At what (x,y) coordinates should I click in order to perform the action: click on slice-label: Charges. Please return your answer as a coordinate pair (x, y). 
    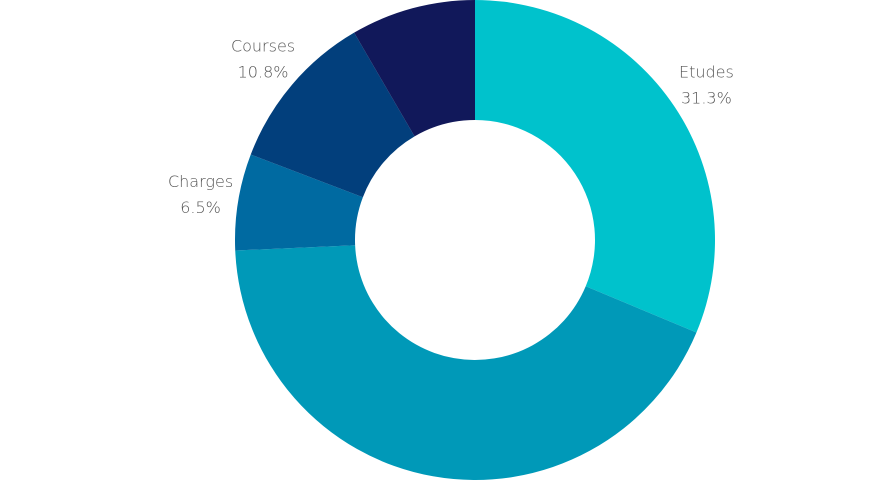
    Looking at the image, I should click on (200, 181).